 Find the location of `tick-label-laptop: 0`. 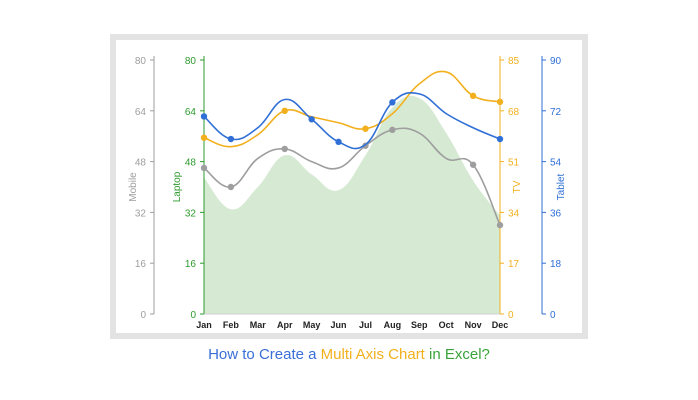

tick-label-laptop: 0 is located at coordinates (193, 315).